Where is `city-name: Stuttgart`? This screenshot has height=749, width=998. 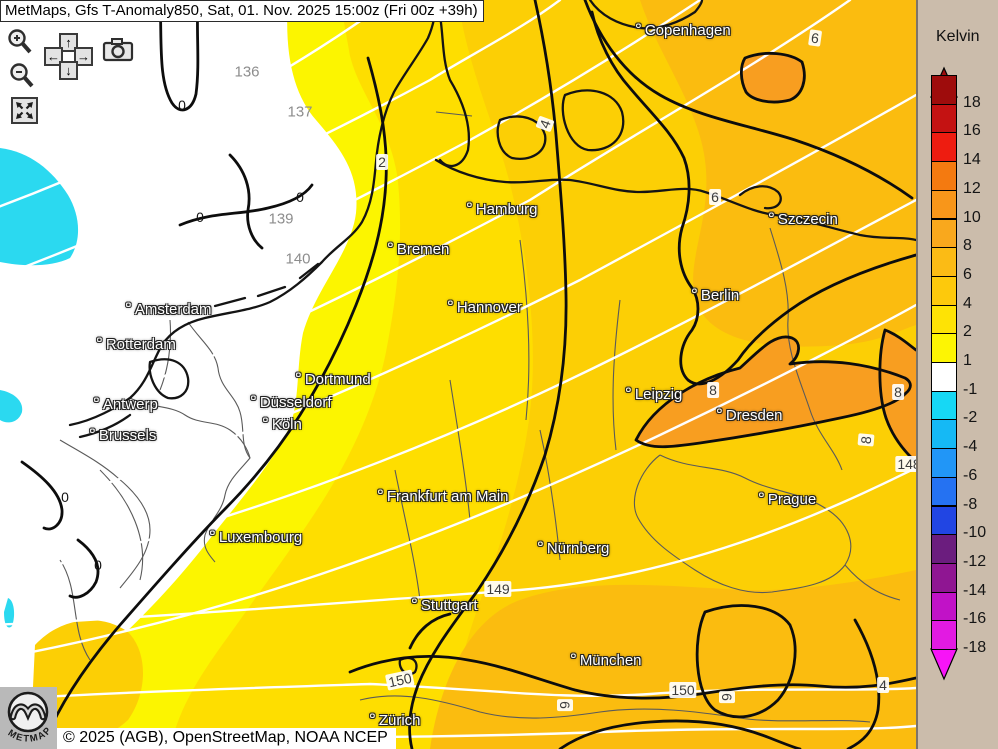
city-name: Stuttgart is located at coordinates (449, 605).